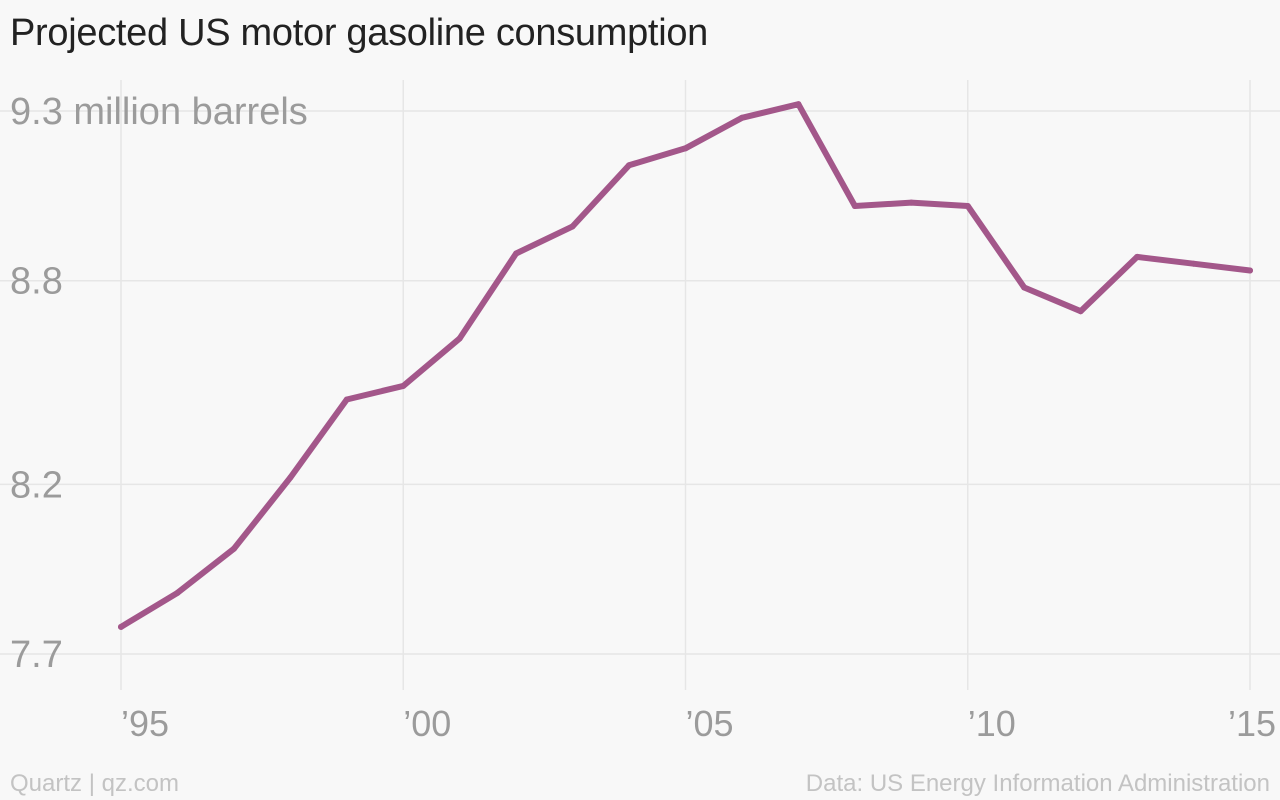 The width and height of the screenshot is (1280, 800). Describe the element at coordinates (1252, 723) in the screenshot. I see `x-tick-label: ’15` at that location.